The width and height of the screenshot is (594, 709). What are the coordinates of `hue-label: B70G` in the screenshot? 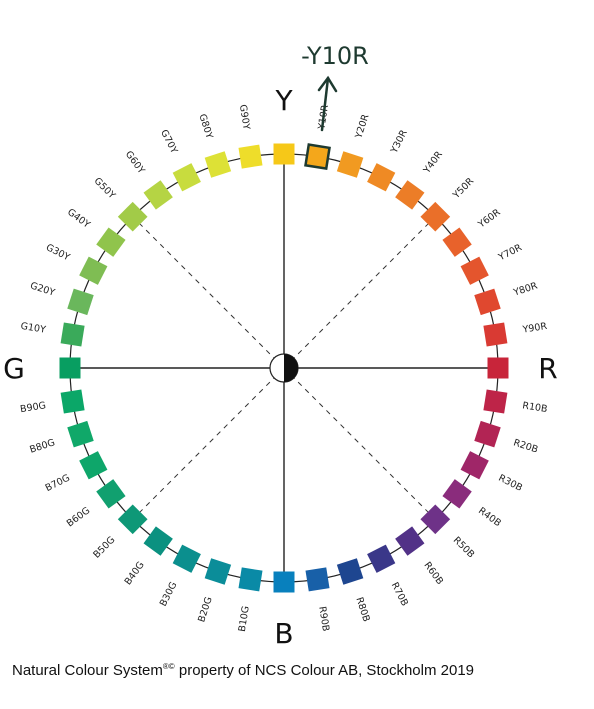 It's located at (58, 484).